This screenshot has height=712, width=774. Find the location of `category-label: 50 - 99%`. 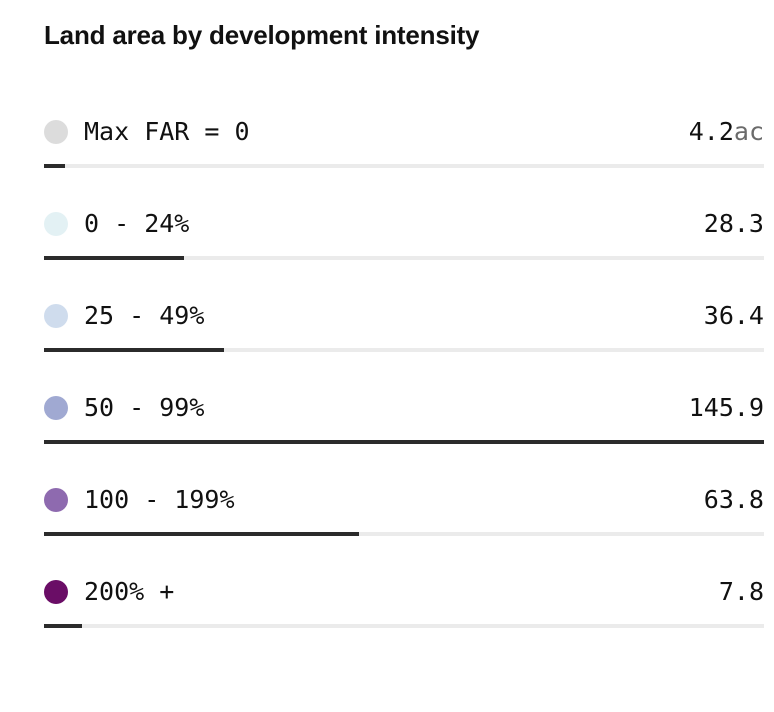

category-label: 50 - 99% is located at coordinates (144, 407).